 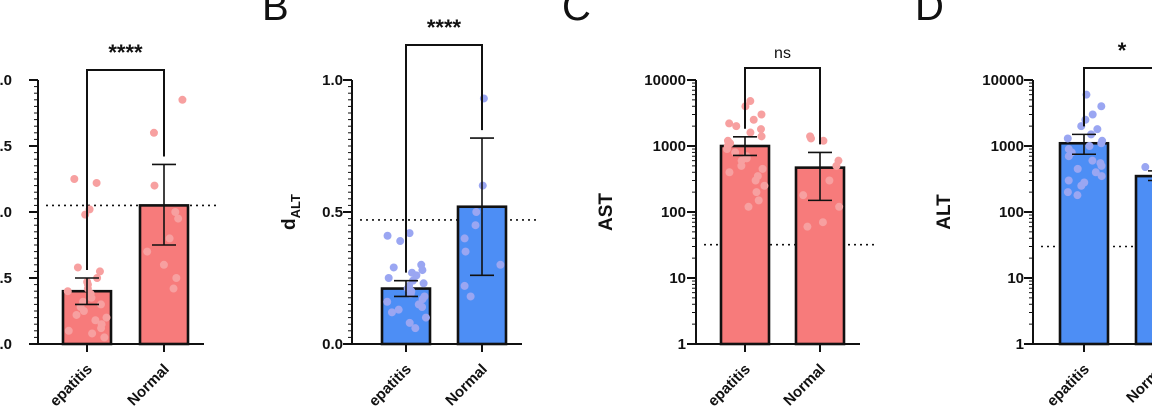 What do you see at coordinates (606, 212) in the screenshot?
I see `y-axis-label: AST` at bounding box center [606, 212].